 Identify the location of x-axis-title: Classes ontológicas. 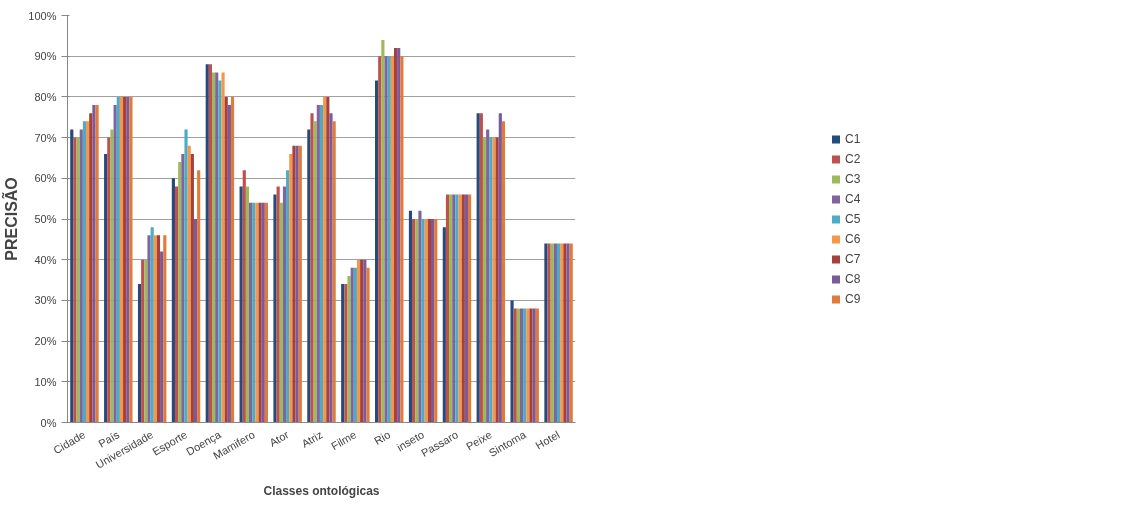
(321, 490).